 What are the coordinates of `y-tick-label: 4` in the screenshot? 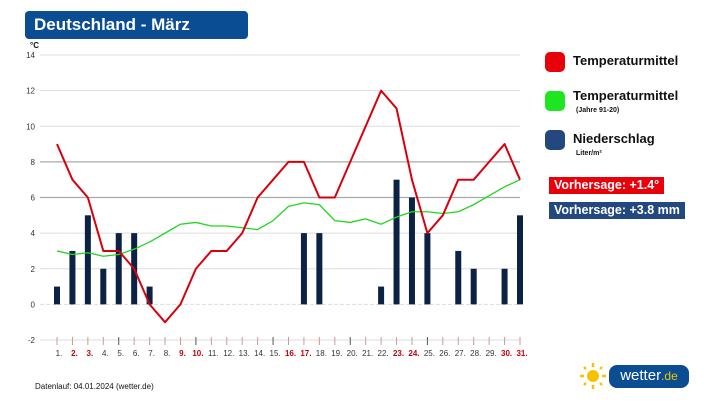 It's located at (33, 233).